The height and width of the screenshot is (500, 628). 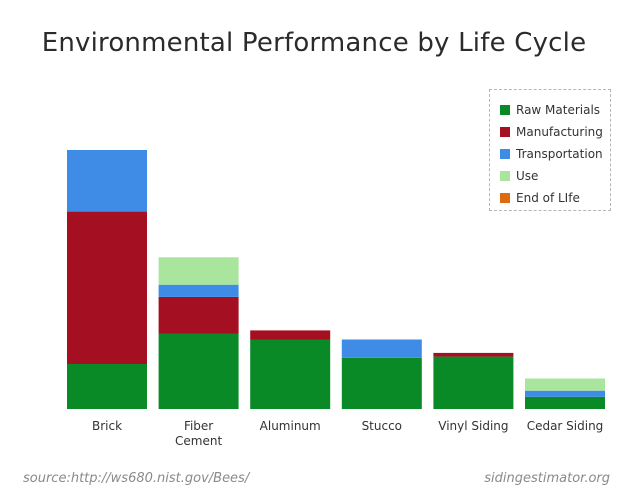 I want to click on category-label-line: Cement, so click(x=198, y=441).